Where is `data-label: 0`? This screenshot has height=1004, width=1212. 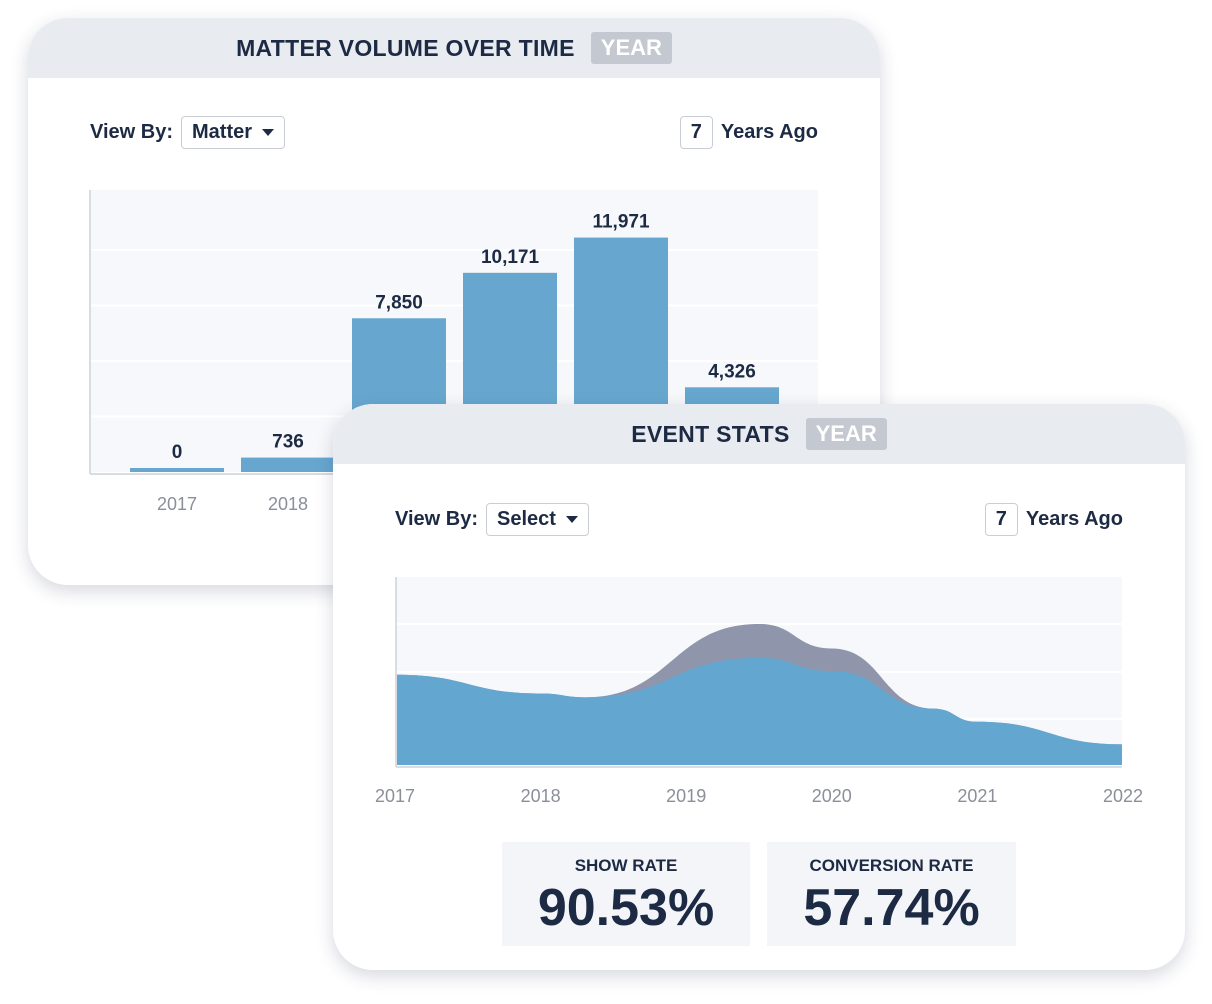 data-label: 0 is located at coordinates (177, 452).